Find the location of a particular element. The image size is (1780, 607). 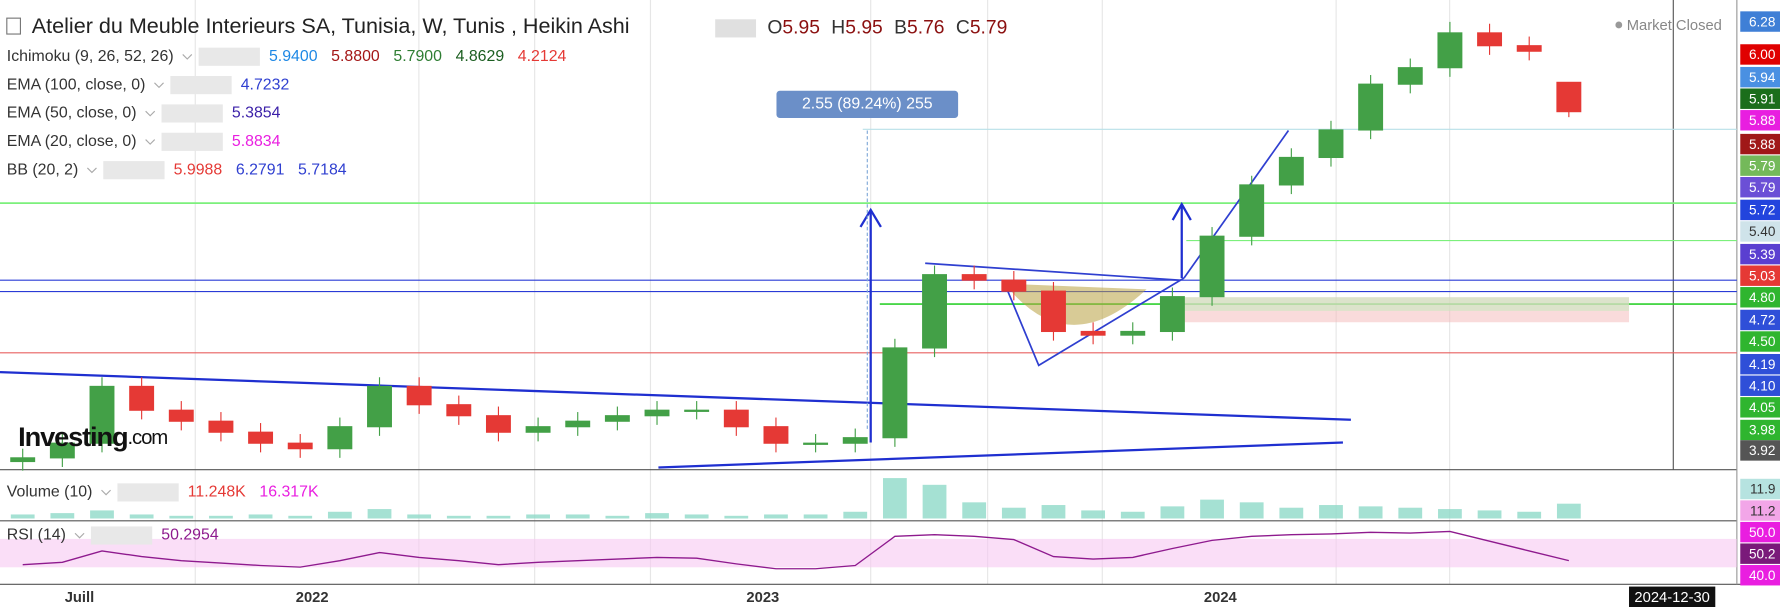

market-status: Market Closed is located at coordinates (1674, 26).